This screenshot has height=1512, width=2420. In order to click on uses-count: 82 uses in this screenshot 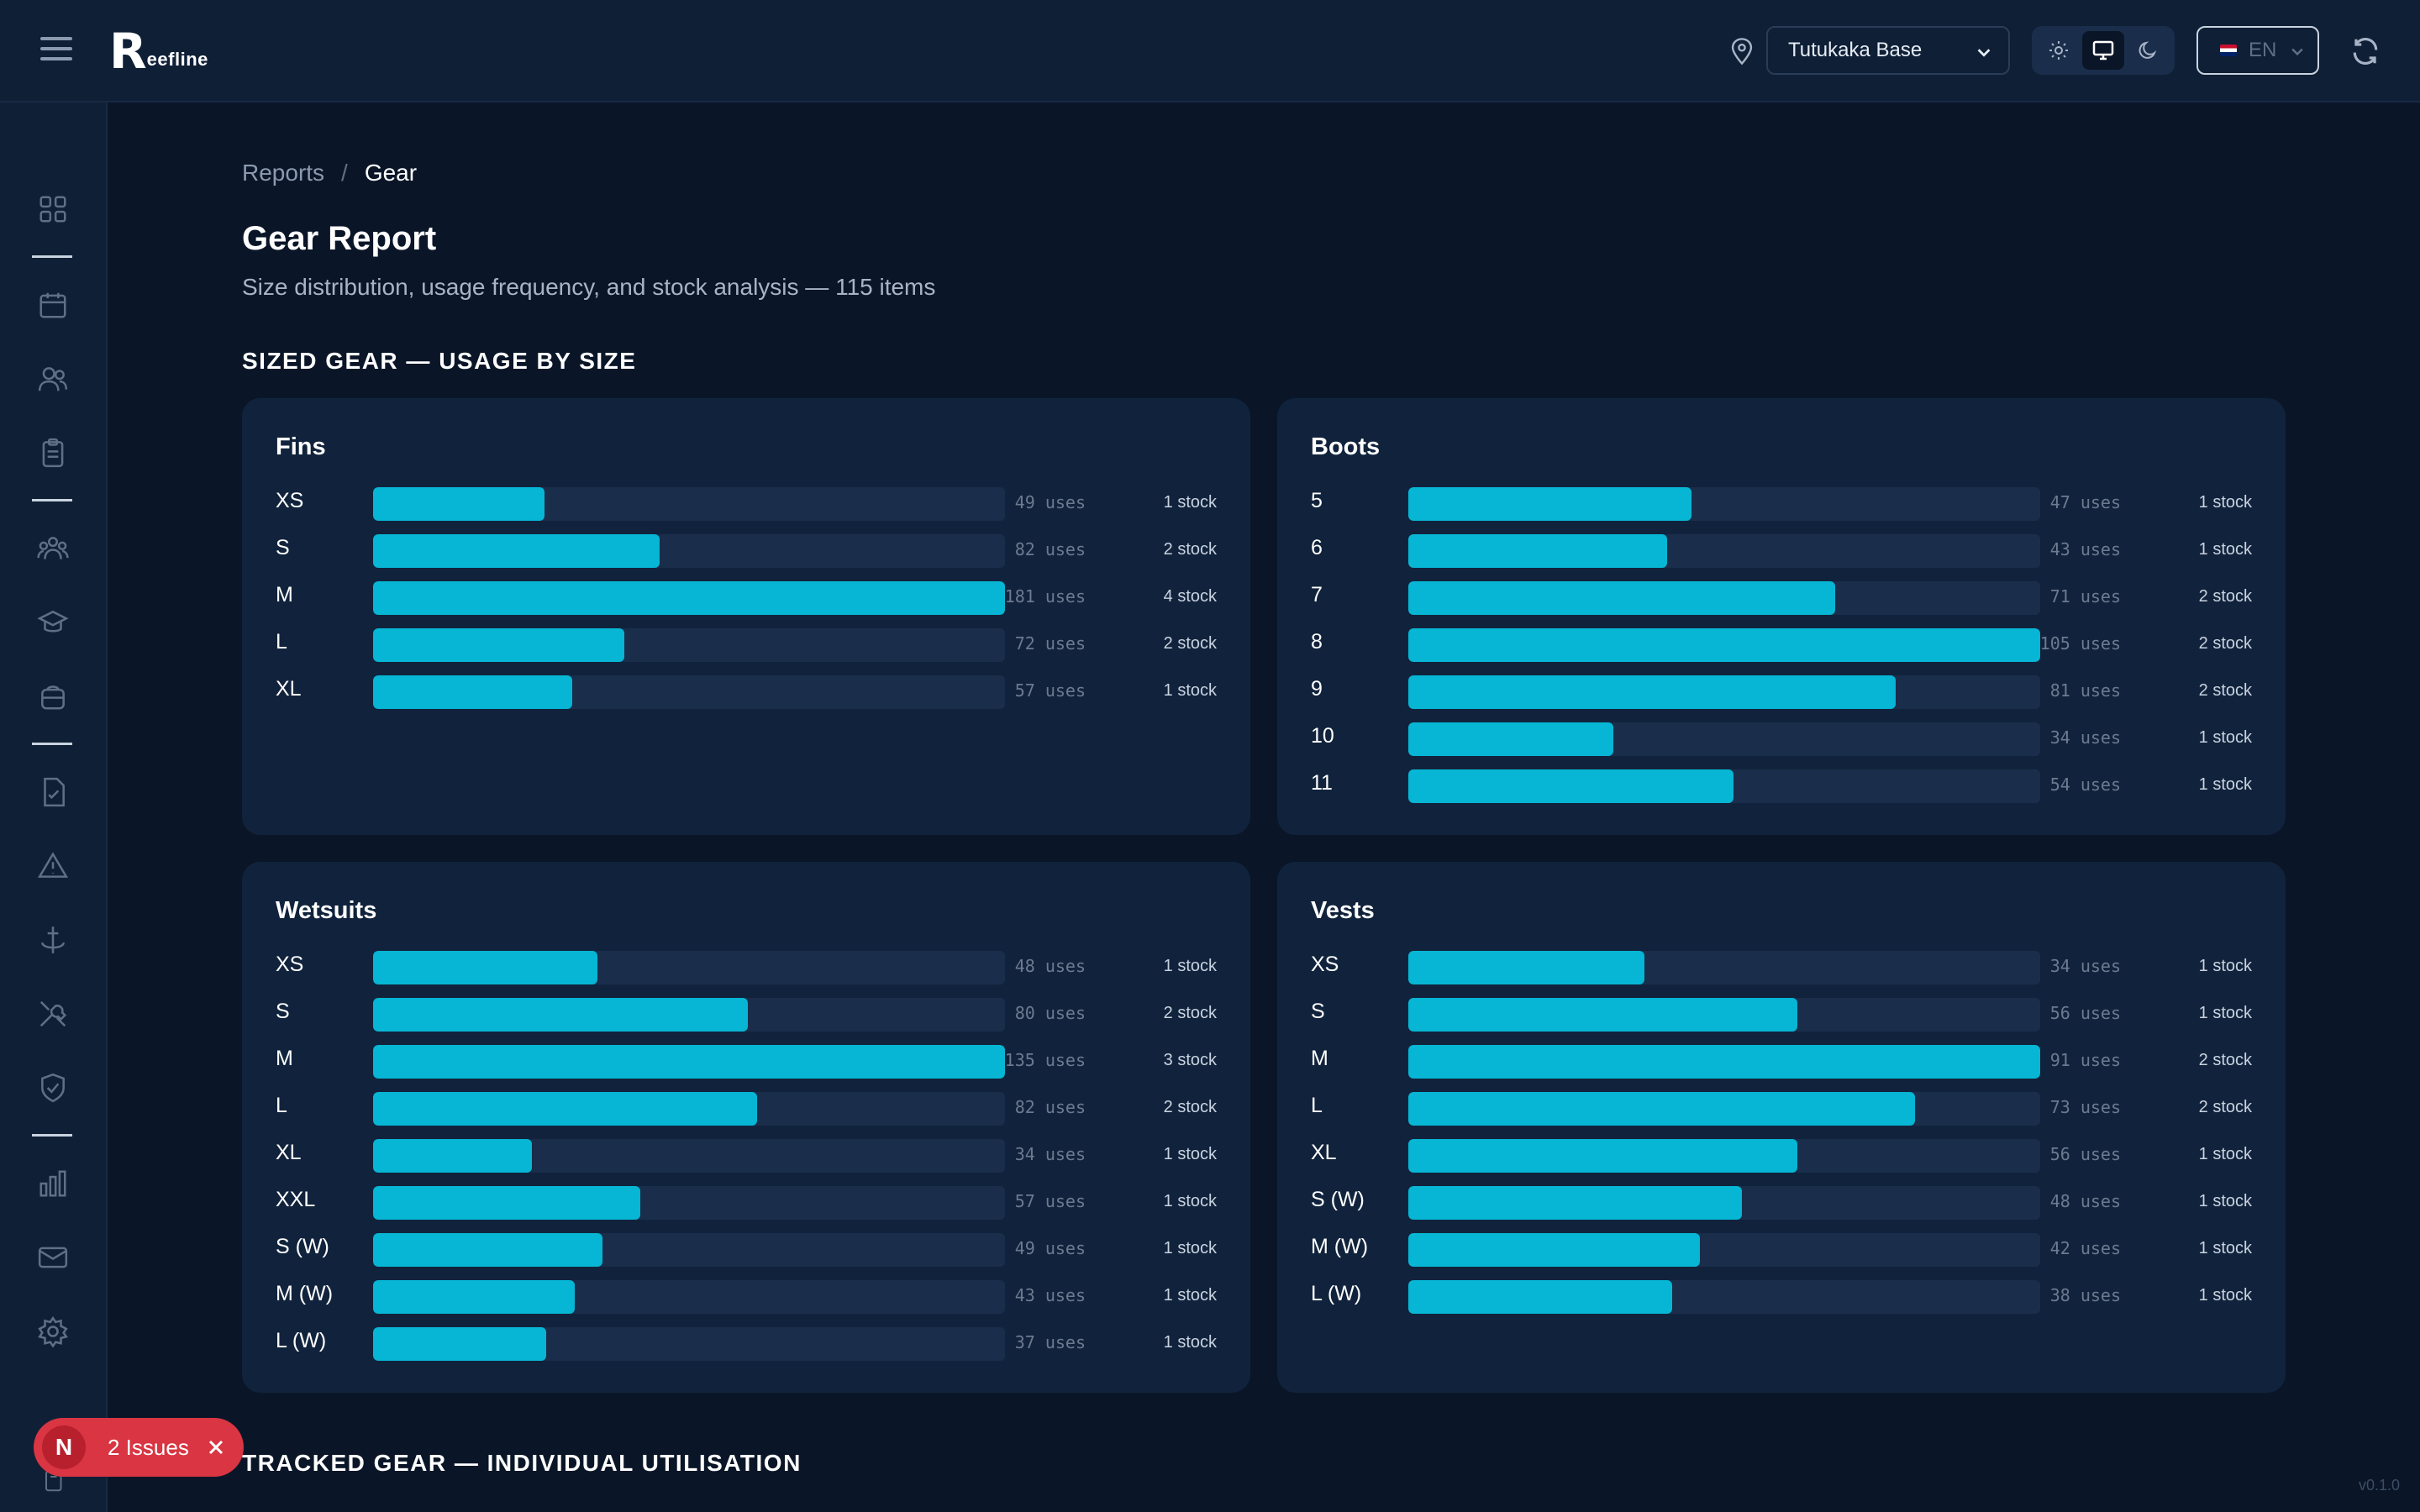, I will do `click(1050, 549)`.